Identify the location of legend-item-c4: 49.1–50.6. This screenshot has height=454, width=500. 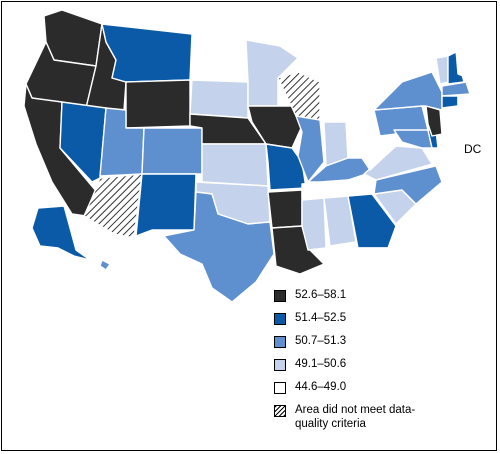
(374, 367).